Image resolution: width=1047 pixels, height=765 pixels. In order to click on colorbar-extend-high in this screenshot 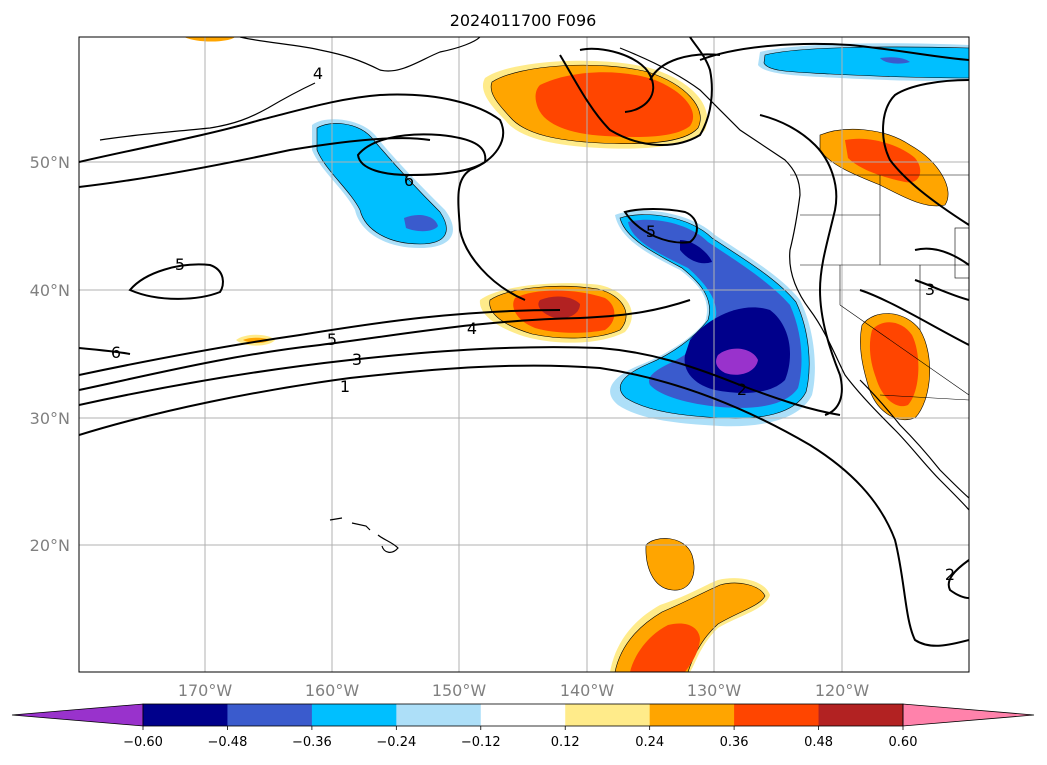, I will do `click(968, 715)`.